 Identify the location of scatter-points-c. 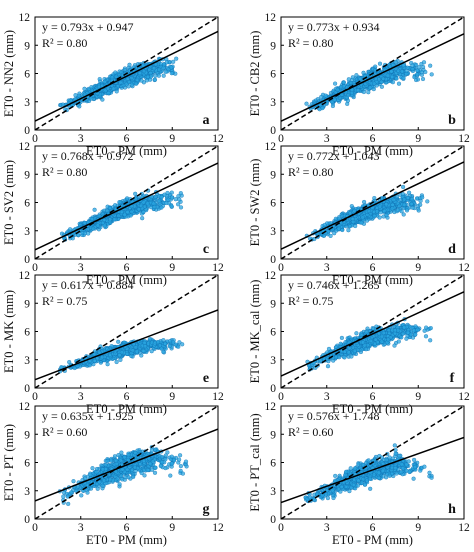
(121, 215).